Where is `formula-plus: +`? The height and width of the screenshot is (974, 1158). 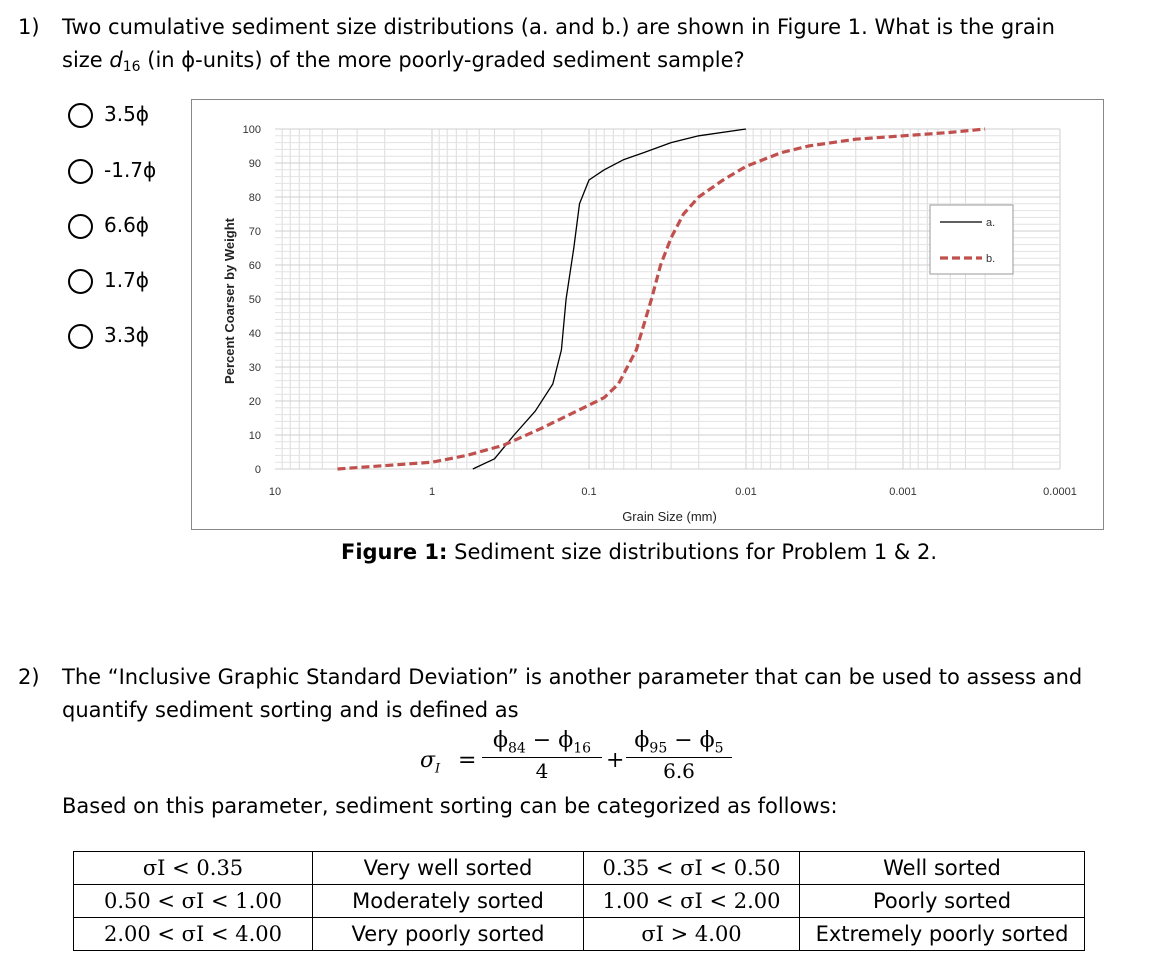
formula-plus: + is located at coordinates (615, 760).